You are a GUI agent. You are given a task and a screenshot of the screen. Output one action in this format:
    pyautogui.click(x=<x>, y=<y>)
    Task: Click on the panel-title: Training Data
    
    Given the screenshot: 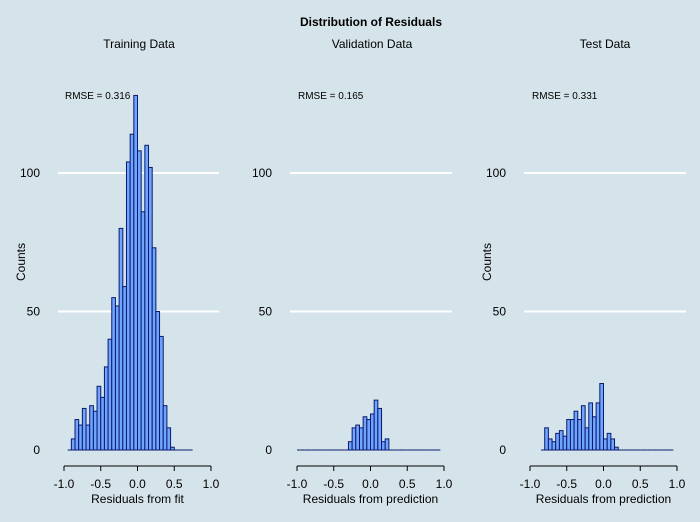 What is the action you would take?
    pyautogui.click(x=139, y=44)
    